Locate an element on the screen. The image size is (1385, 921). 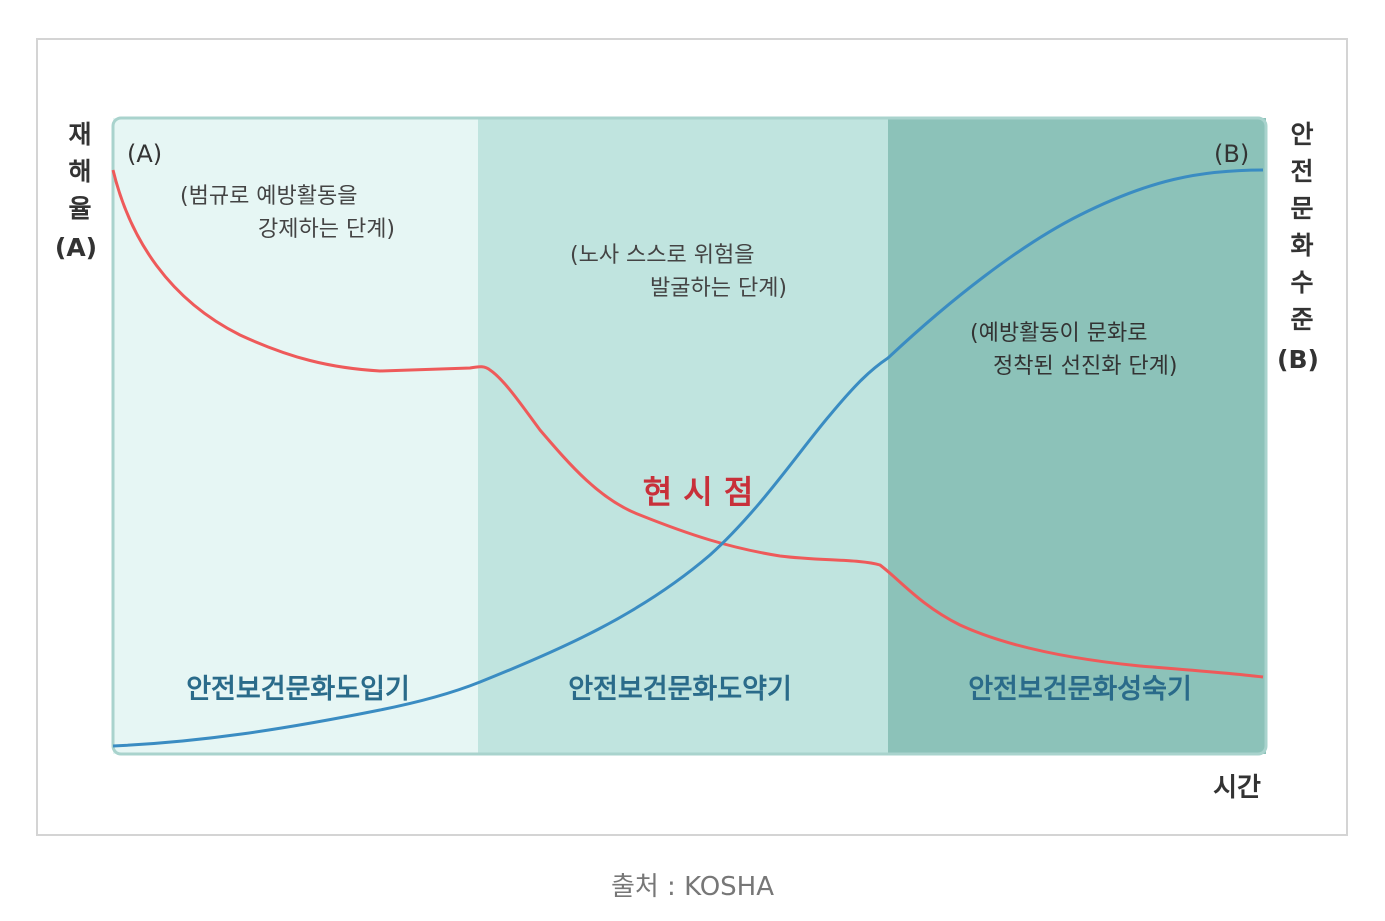
curve-b-marker: (B) is located at coordinates (1231, 154).